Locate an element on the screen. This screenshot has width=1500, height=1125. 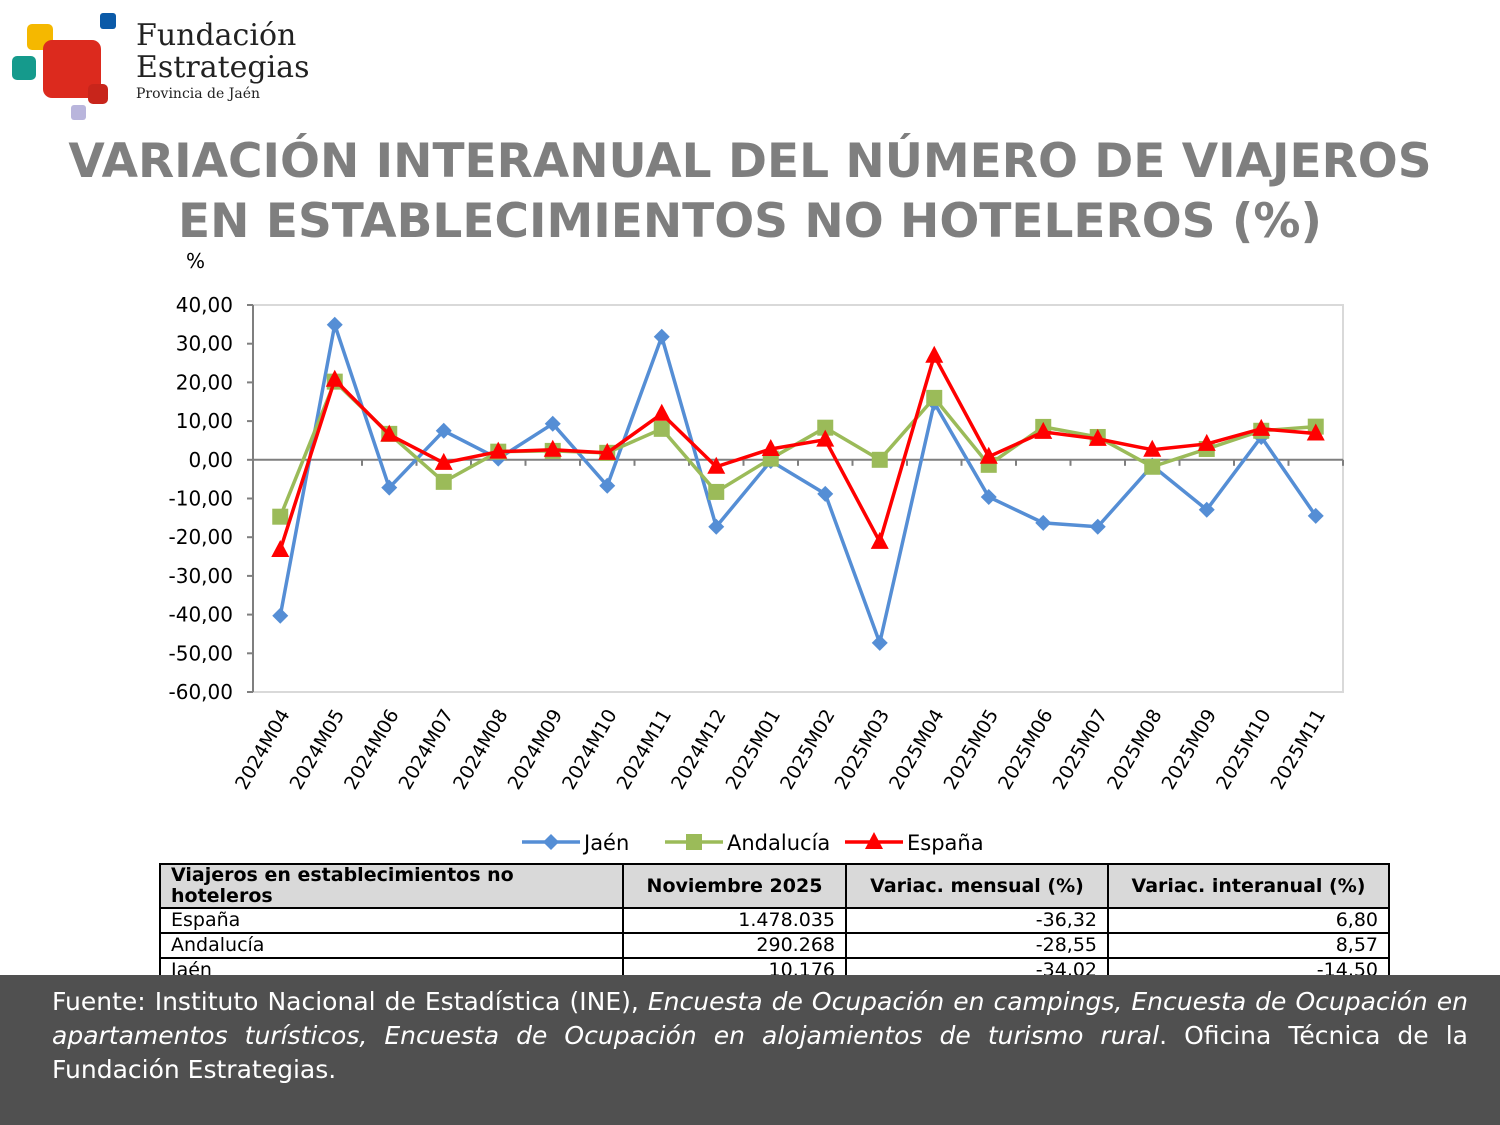
col-header: Noviembre 2025 is located at coordinates (734, 886).